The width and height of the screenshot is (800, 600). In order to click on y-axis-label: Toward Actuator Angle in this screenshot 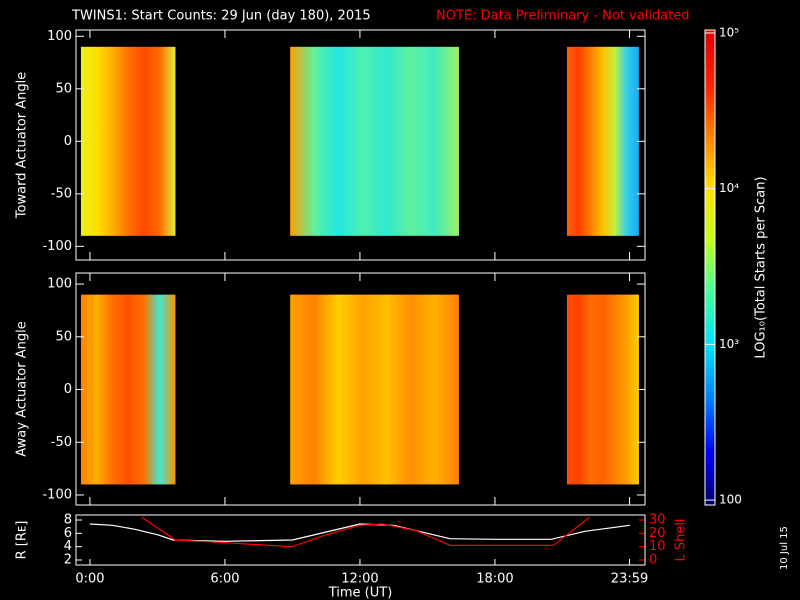, I will do `click(22, 145)`.